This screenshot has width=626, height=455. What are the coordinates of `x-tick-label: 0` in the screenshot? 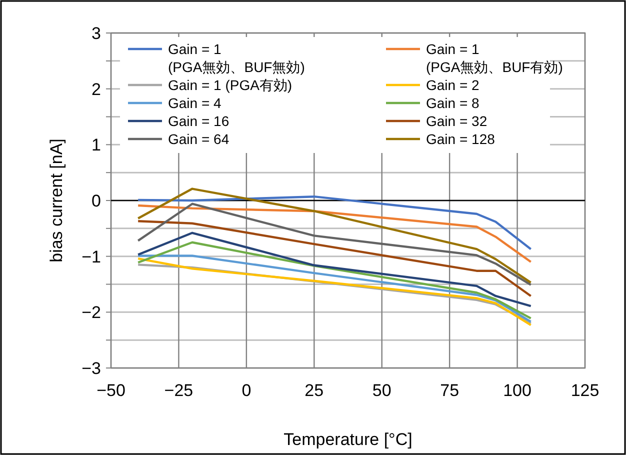 It's located at (247, 390).